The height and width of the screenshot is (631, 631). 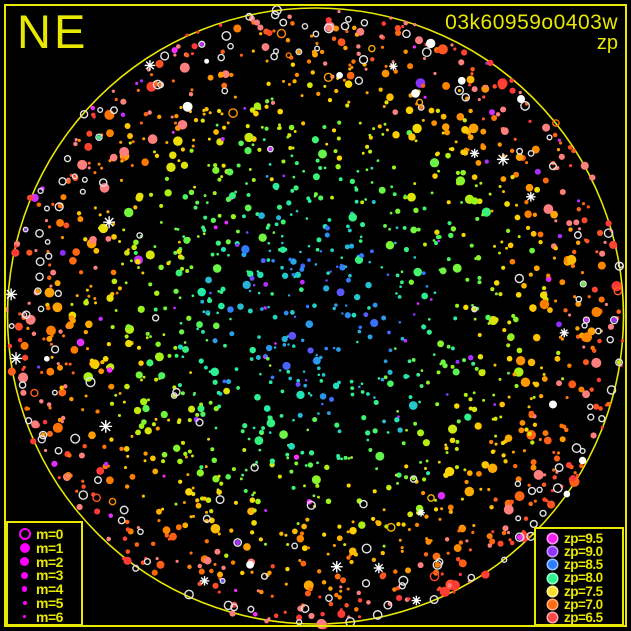 I want to click on legend-label: zp=9.5, so click(x=583, y=538).